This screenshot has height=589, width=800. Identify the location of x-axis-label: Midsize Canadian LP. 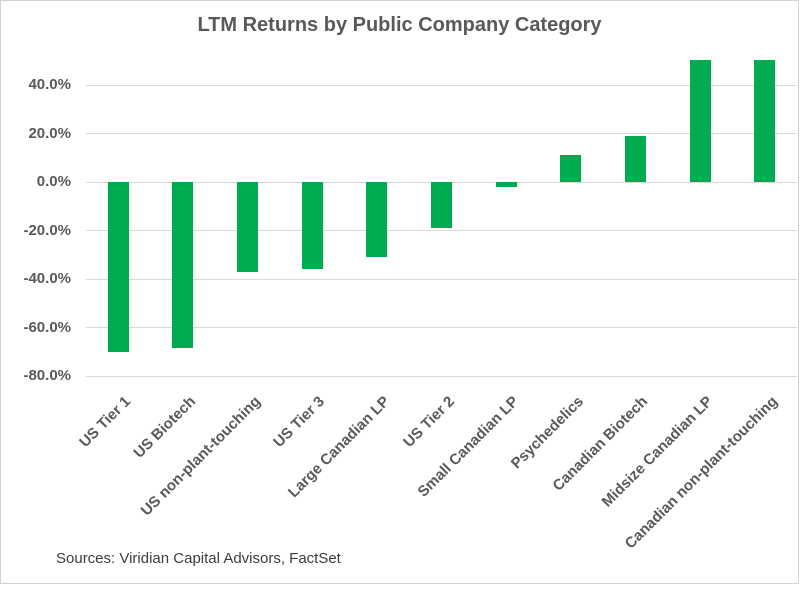
(657, 452).